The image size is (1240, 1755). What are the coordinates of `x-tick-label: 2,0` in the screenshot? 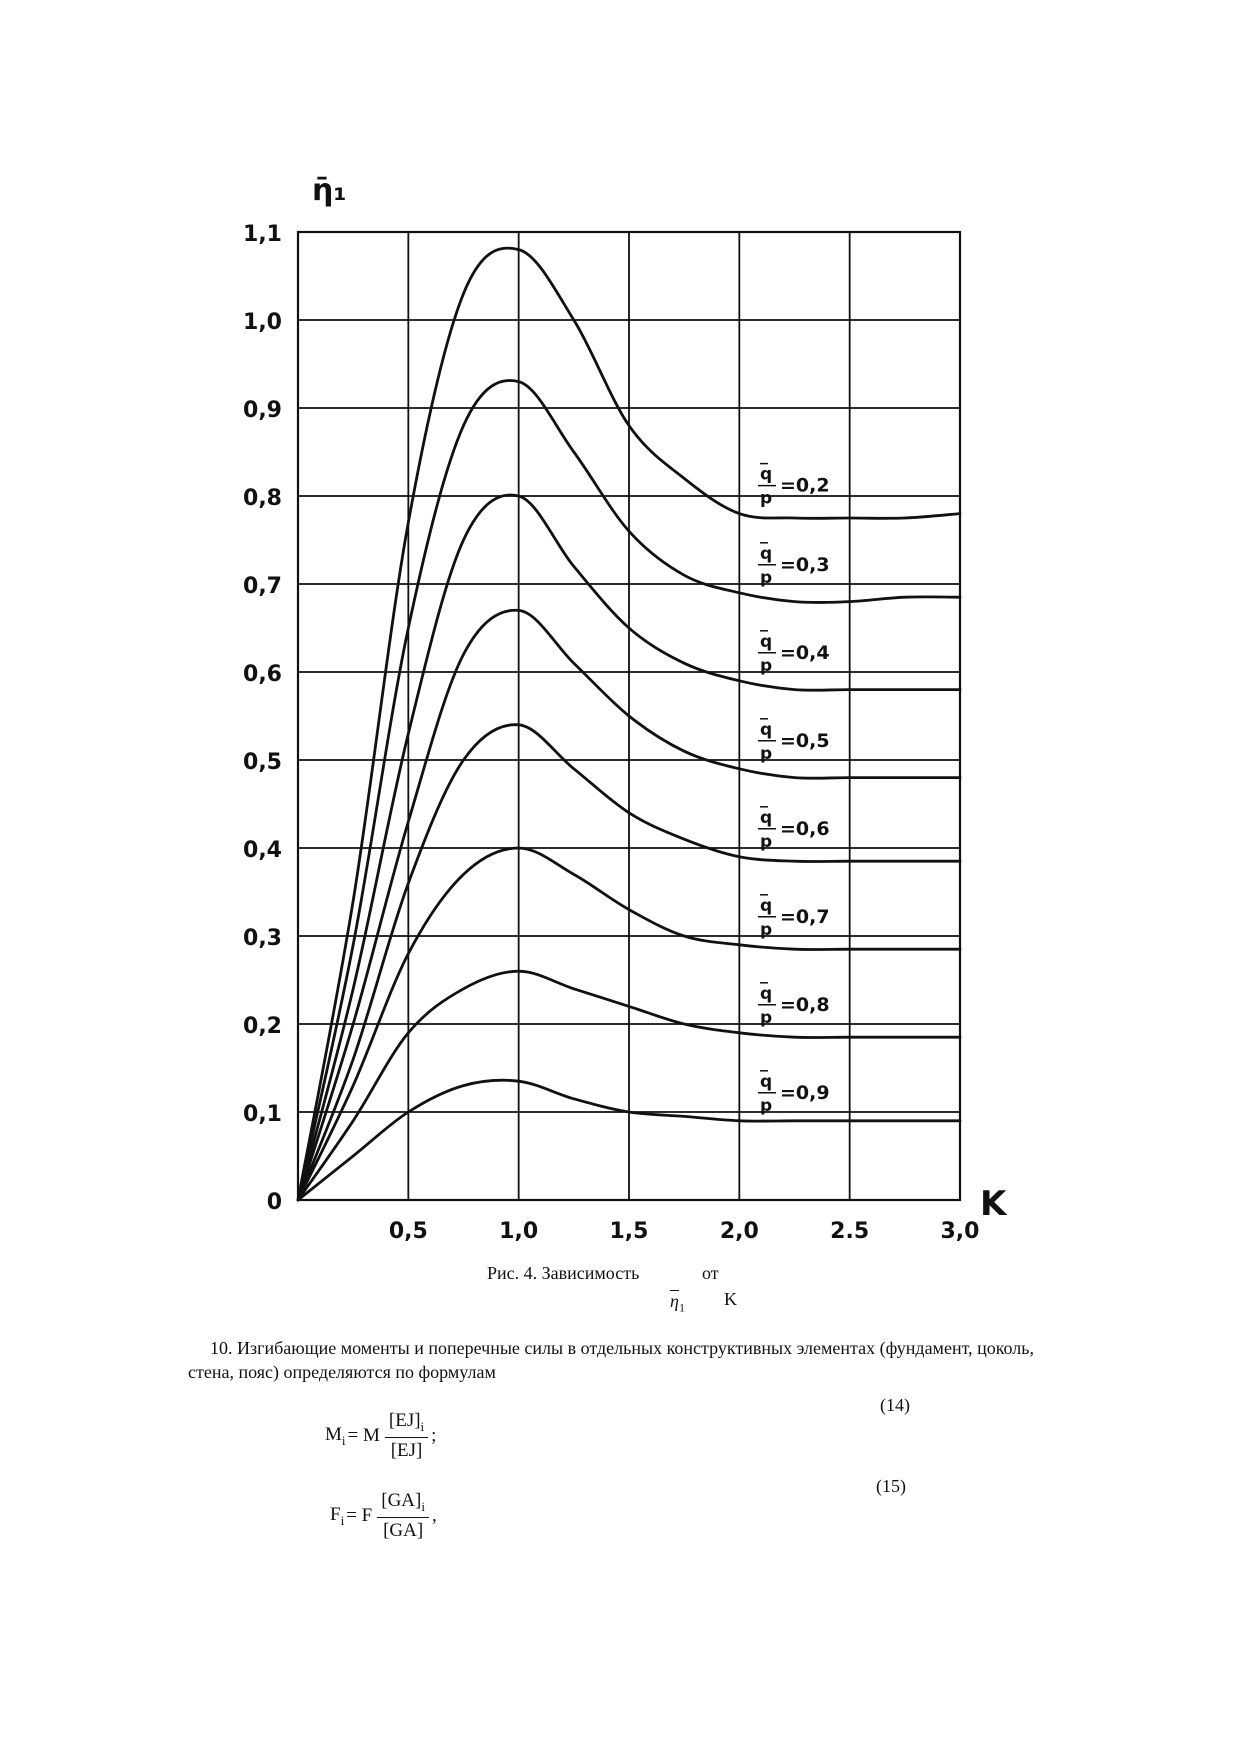 It's located at (739, 1231).